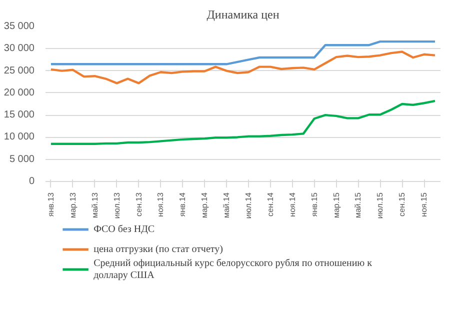  Describe the element at coordinates (51, 204) in the screenshot. I see `x-tick-label: янв.13` at that location.